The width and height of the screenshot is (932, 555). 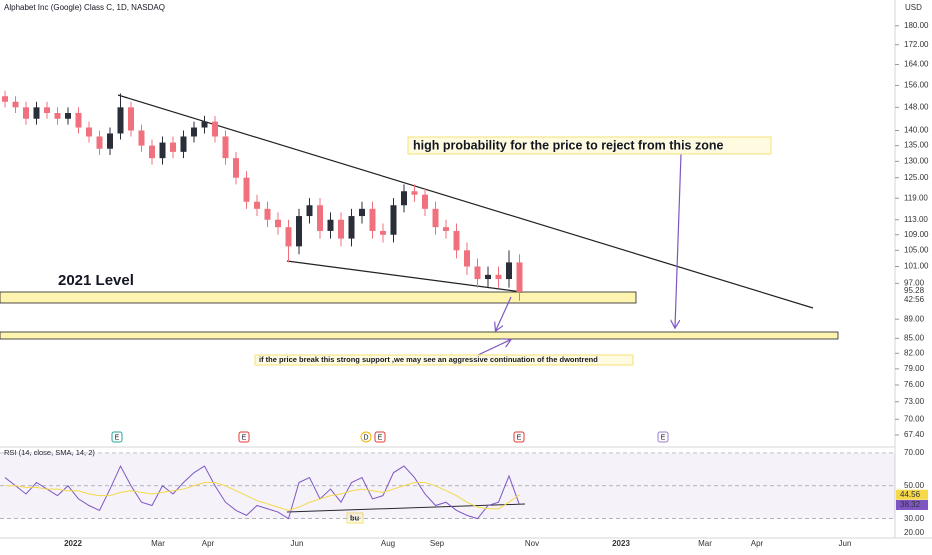 What do you see at coordinates (914, 384) in the screenshot?
I see `y-tick-label: 76.00` at bounding box center [914, 384].